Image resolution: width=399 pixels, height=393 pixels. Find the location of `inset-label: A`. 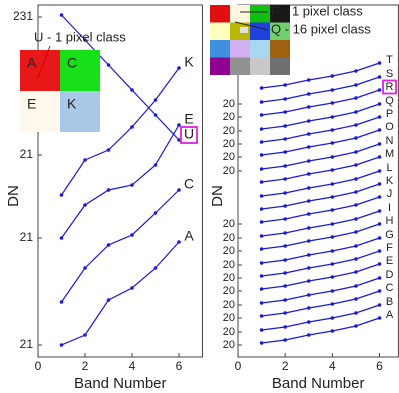

inset-label: A is located at coordinates (32, 63).